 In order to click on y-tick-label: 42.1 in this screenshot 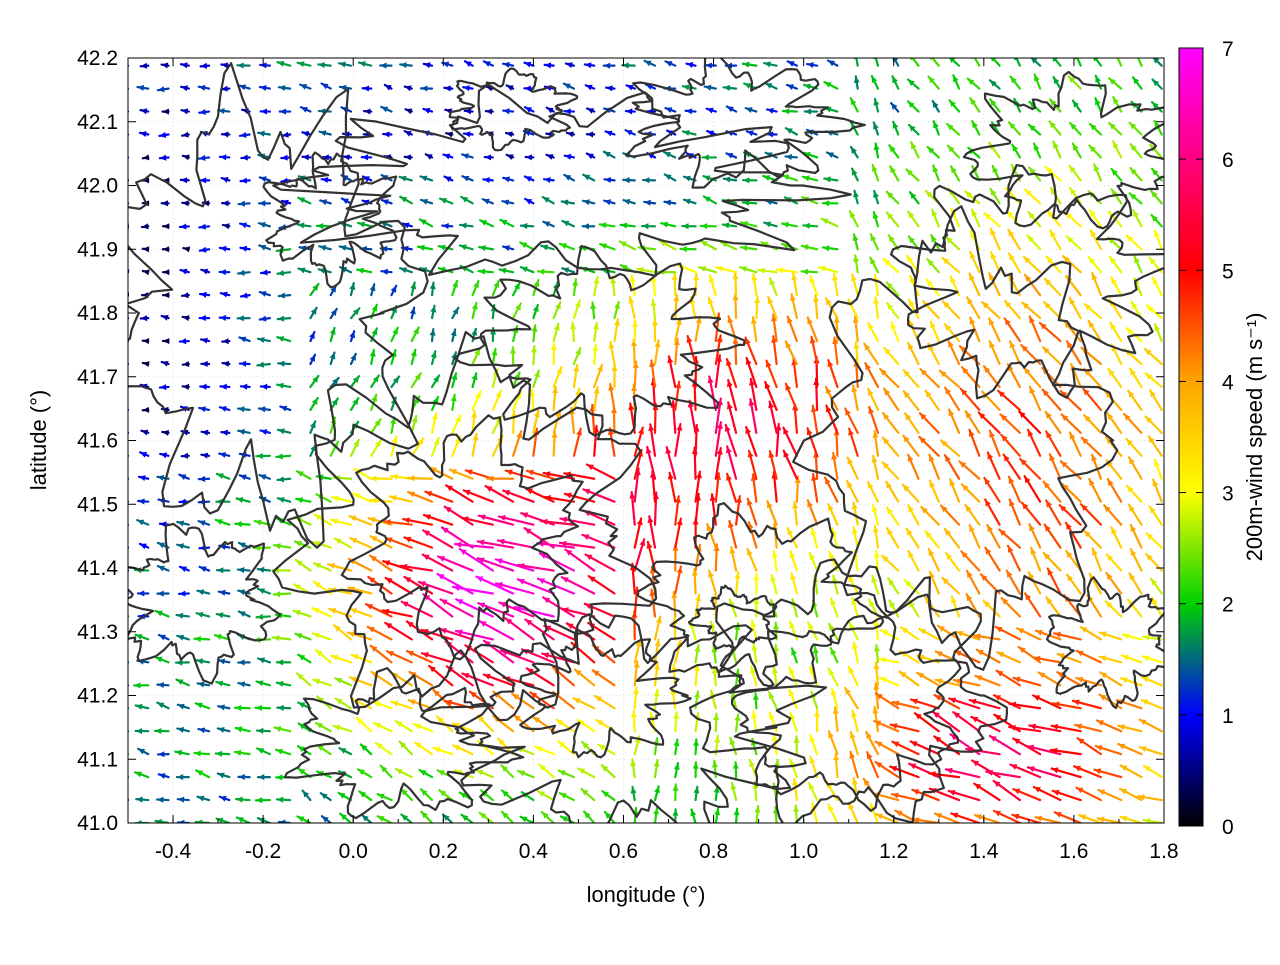, I will do `click(97, 122)`.